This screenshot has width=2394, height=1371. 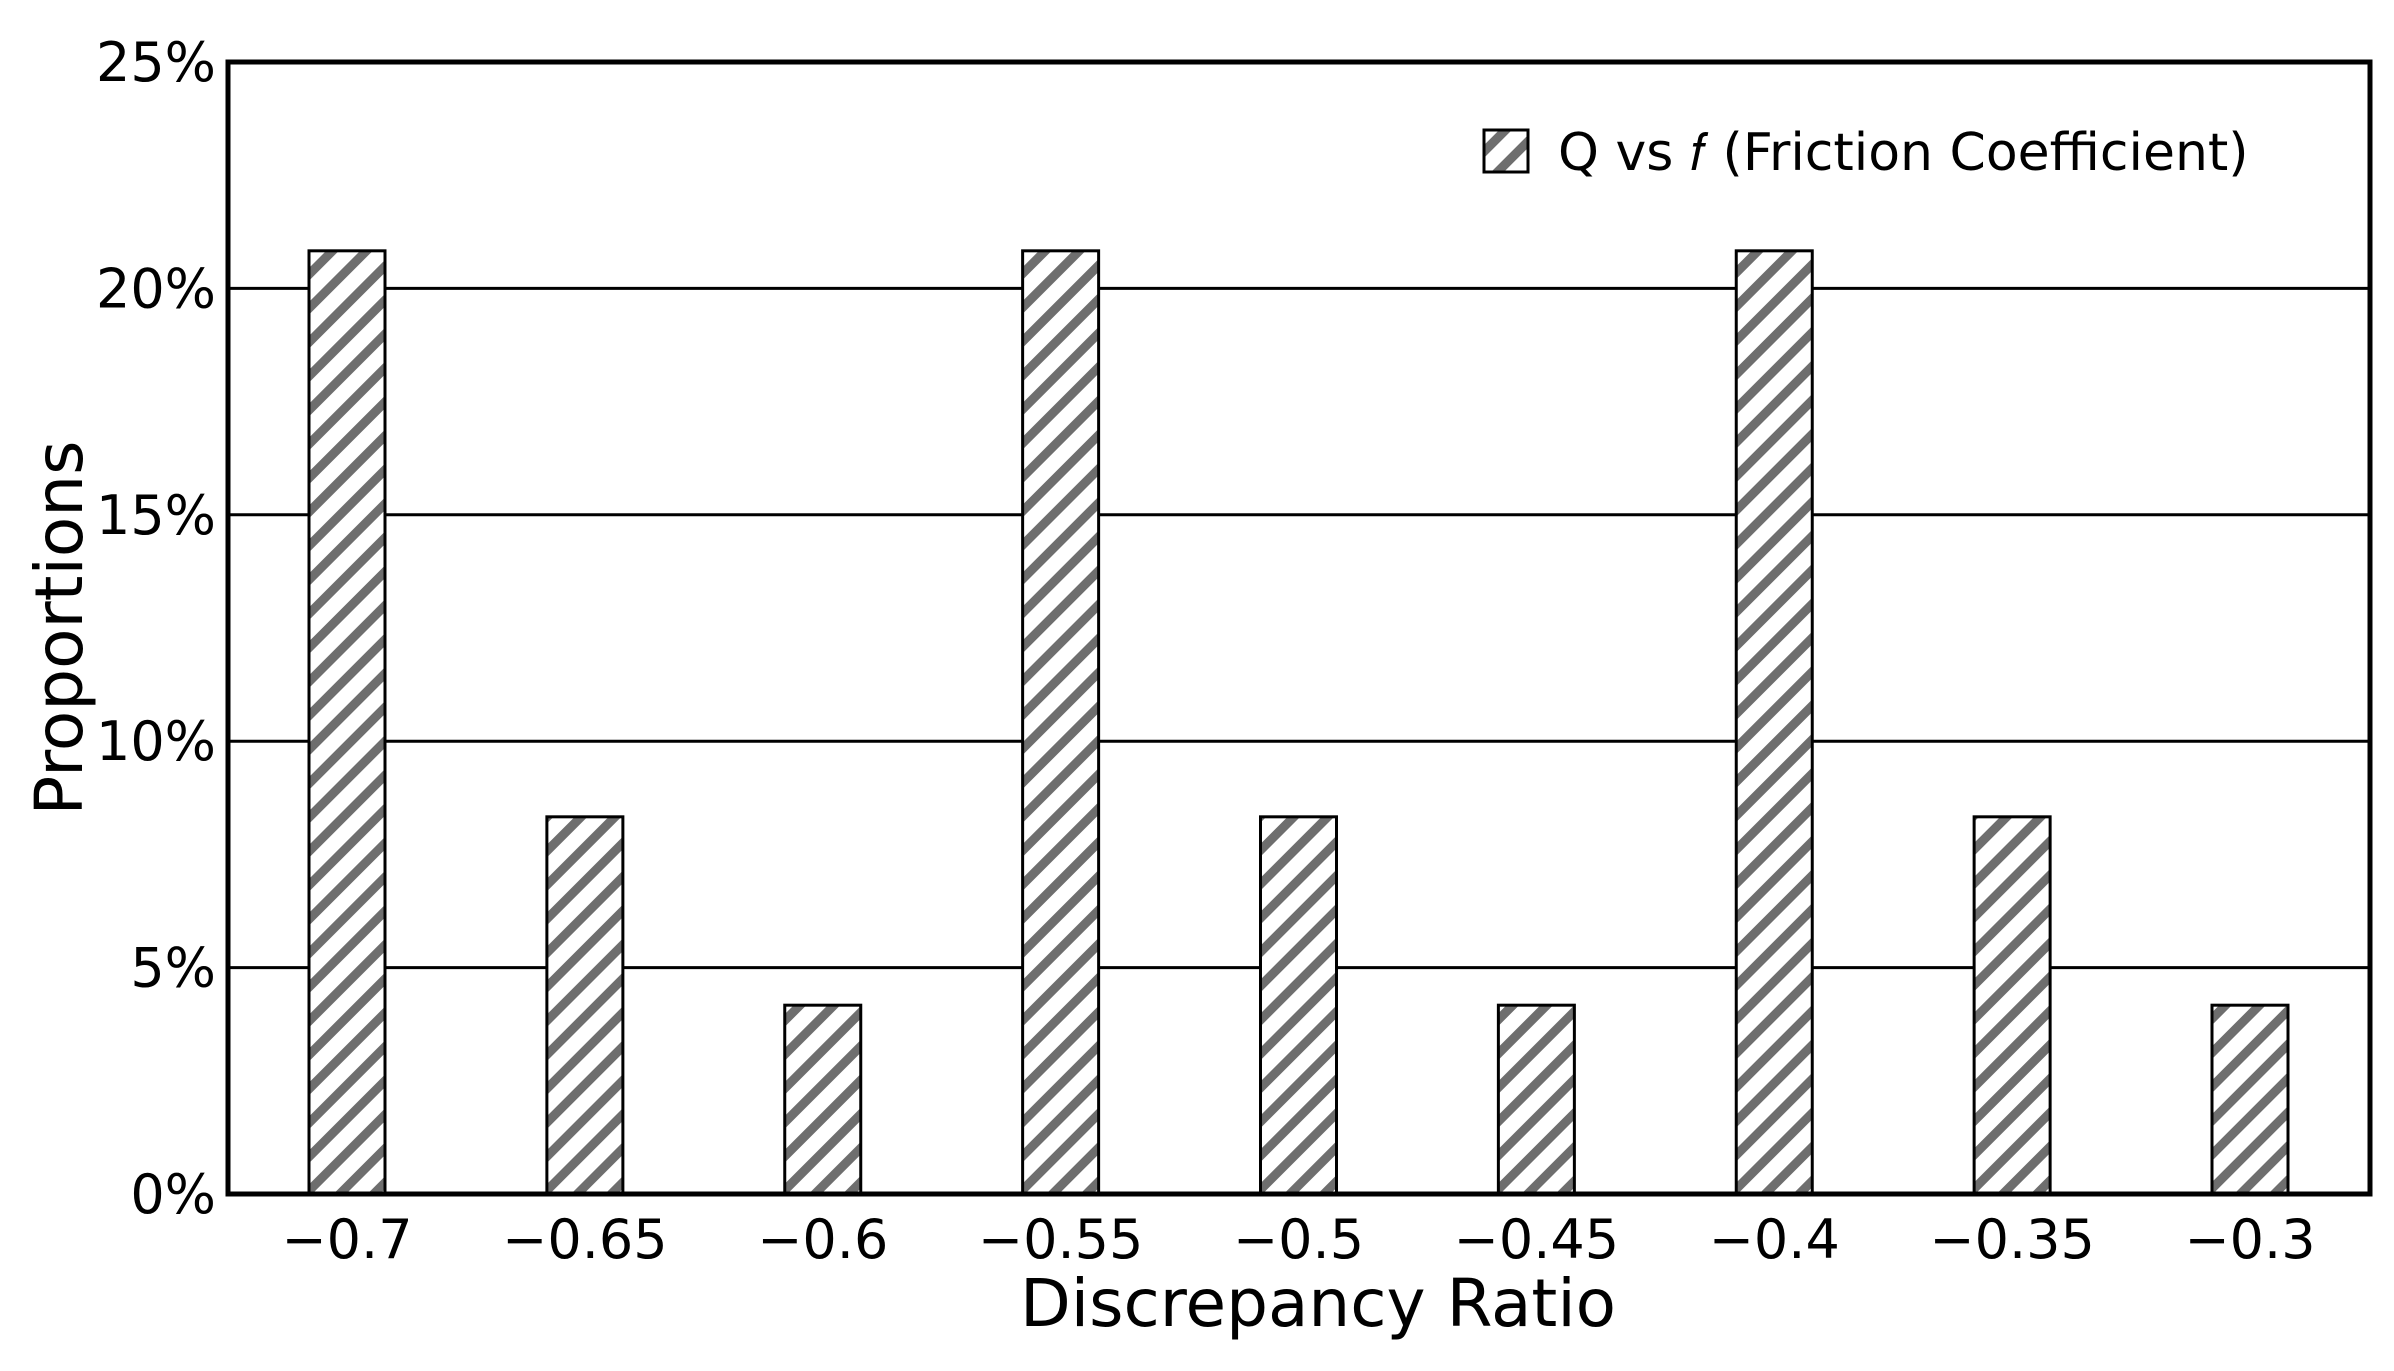 I want to click on x-tick-label: −0.7, so click(x=346, y=1239).